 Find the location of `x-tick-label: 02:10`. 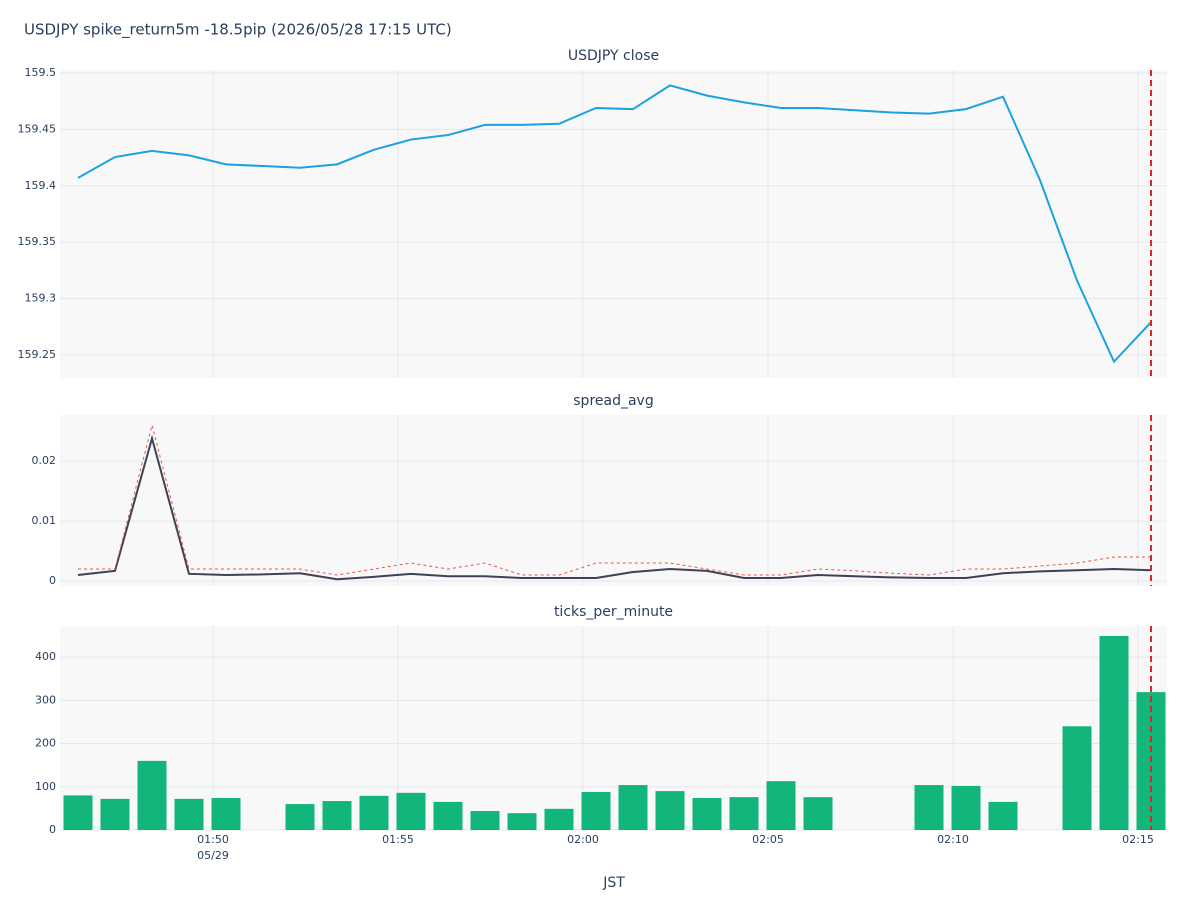

x-tick-label: 02:10 is located at coordinates (953, 839).